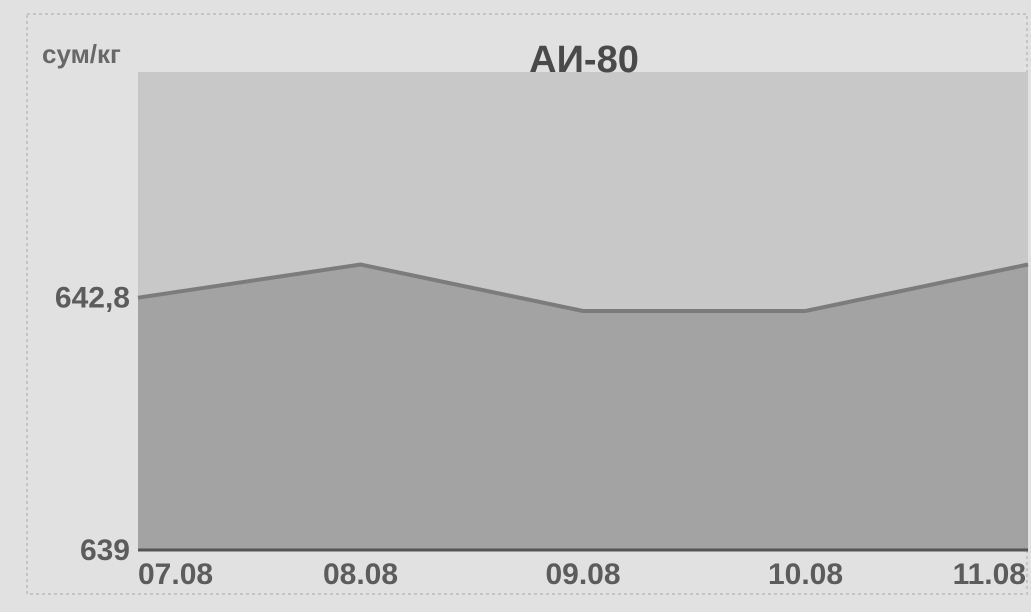 The image size is (1031, 612). I want to click on y-tick-label: 642,8, so click(92, 298).